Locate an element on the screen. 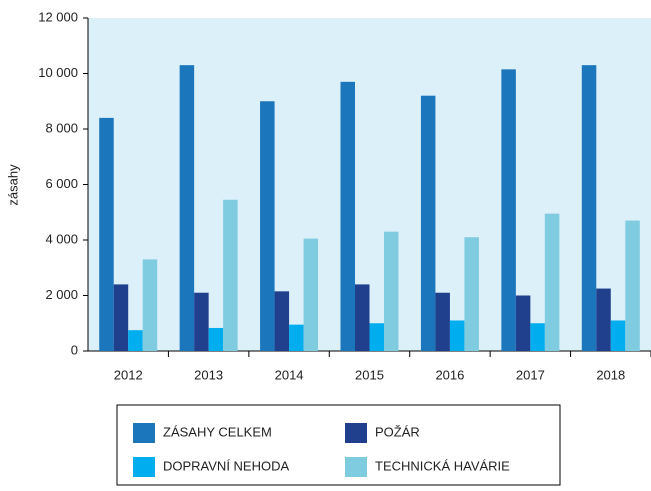  x-tick-label: 2012 is located at coordinates (128, 374).